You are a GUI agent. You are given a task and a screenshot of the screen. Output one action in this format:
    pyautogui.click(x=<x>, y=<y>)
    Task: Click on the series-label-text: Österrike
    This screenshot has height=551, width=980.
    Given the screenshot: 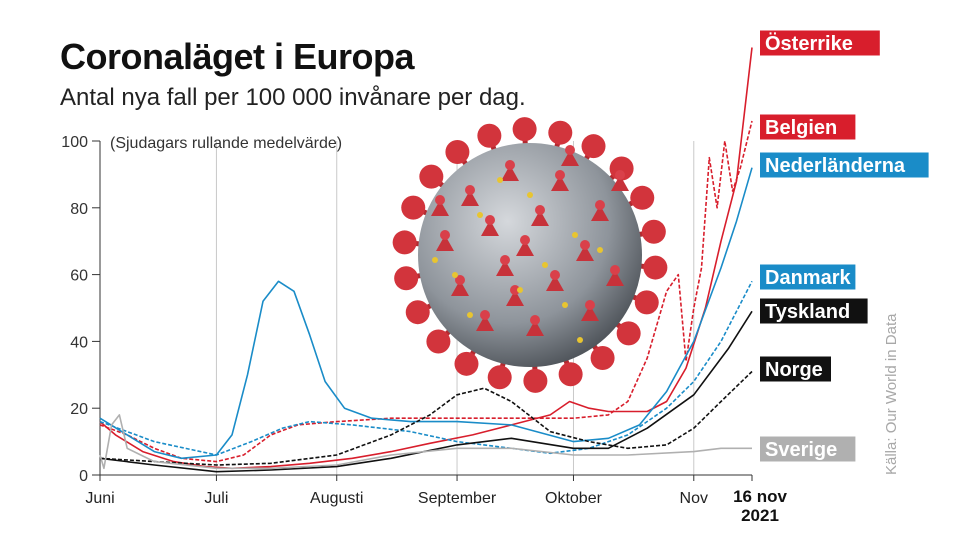 What is the action you would take?
    pyautogui.click(x=809, y=43)
    